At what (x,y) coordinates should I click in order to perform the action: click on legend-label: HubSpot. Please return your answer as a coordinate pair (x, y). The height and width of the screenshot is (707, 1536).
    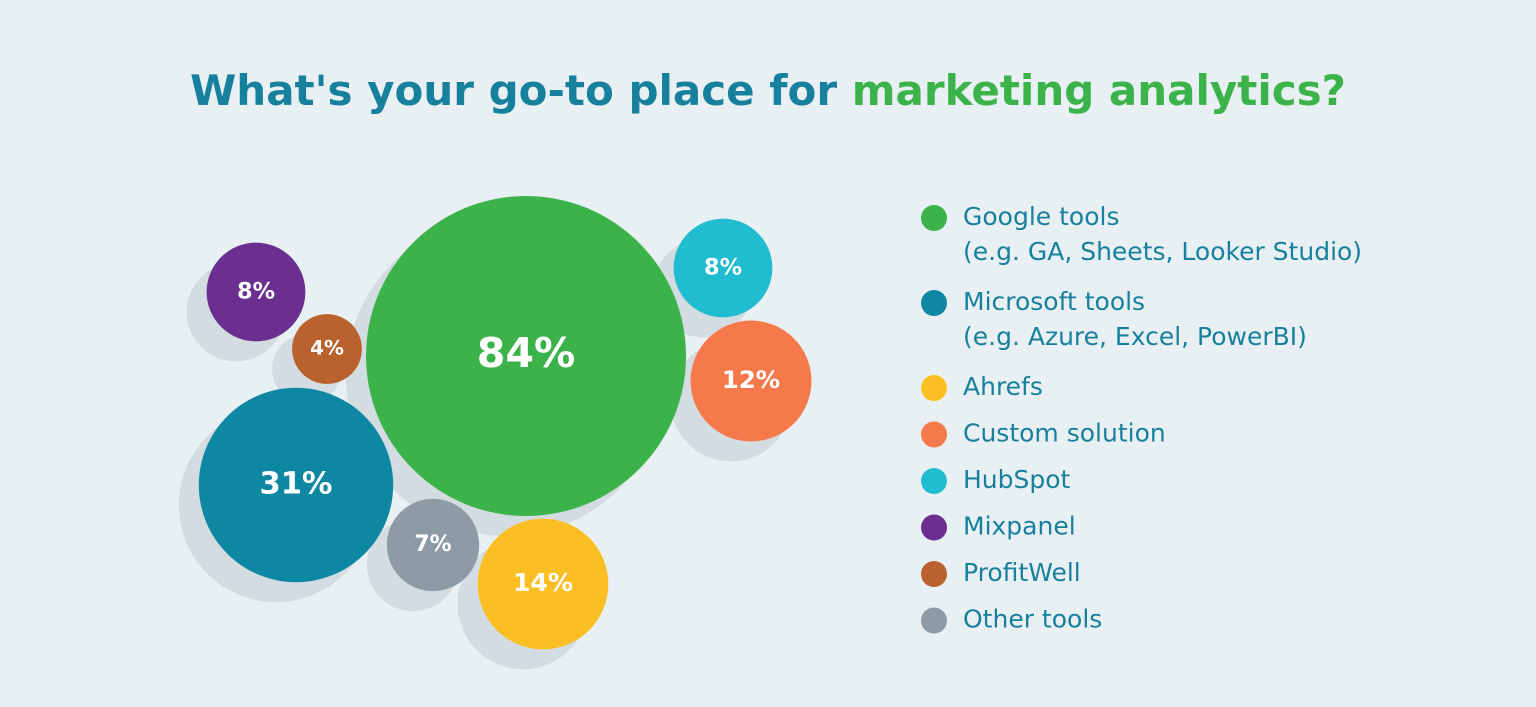
    Looking at the image, I should click on (1017, 479).